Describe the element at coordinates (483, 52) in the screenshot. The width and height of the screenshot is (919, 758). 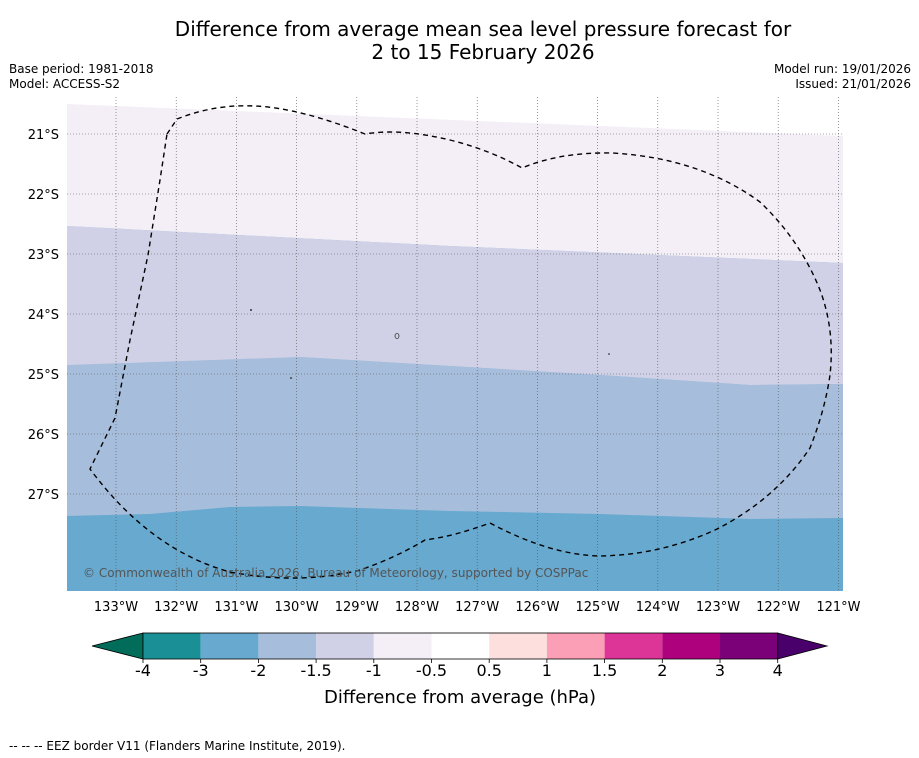
I see `title-line-2: 2 to 15 February 2026` at that location.